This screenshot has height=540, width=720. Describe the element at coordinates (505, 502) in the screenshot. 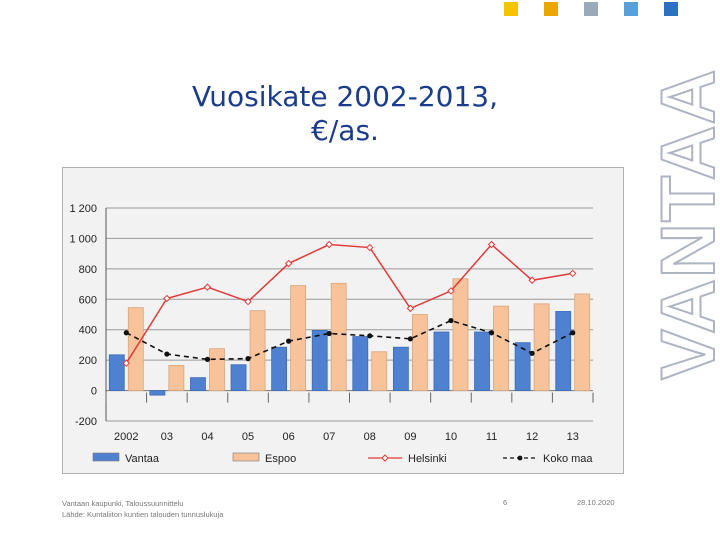

I see `page-number: 6` at that location.